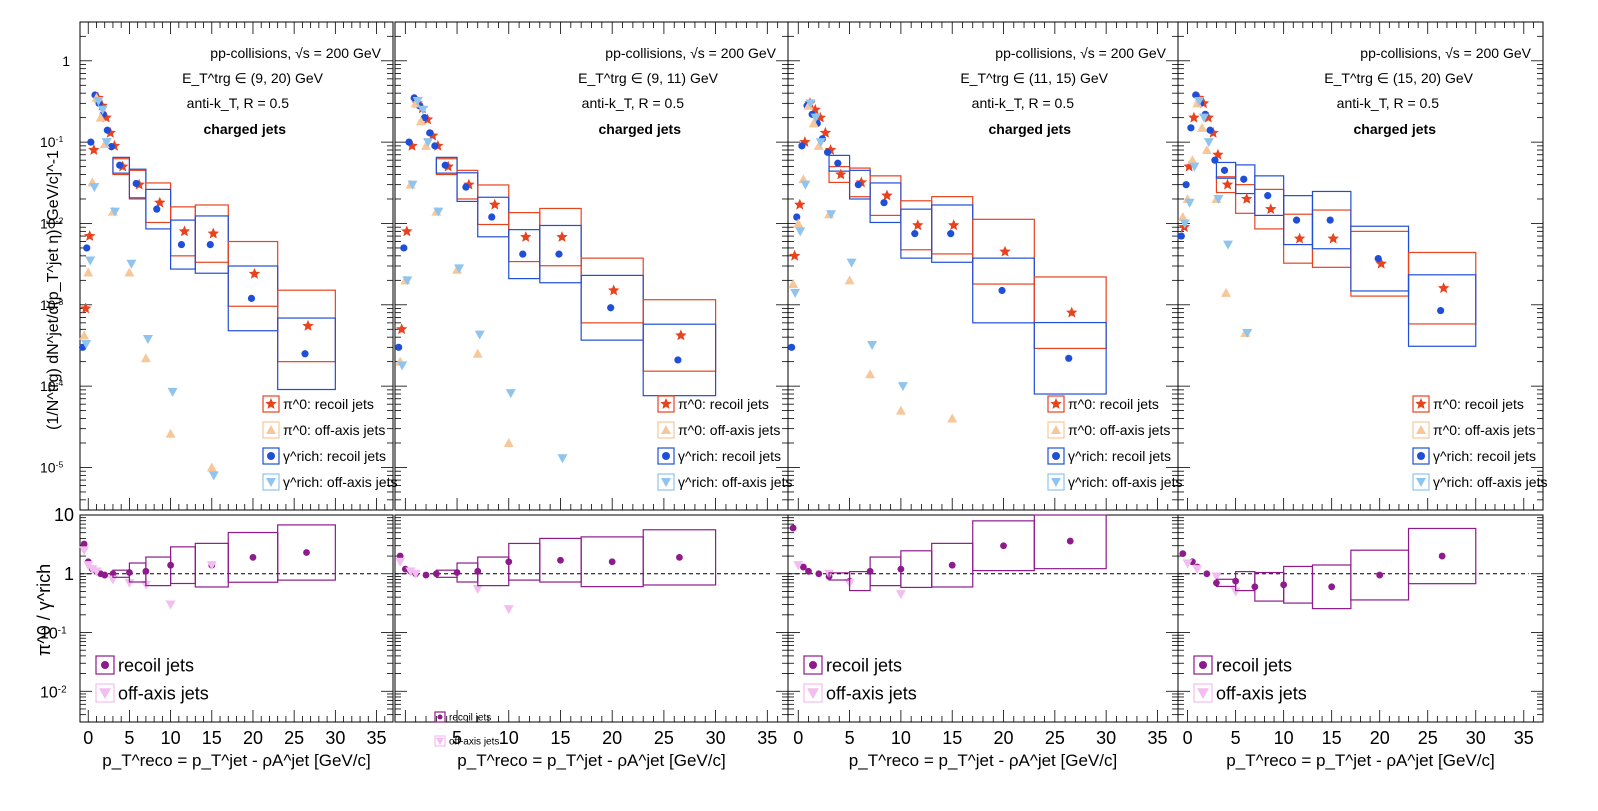 This screenshot has height=811, width=1598. I want to click on ratio-tick-label: 10, so click(64, 515).